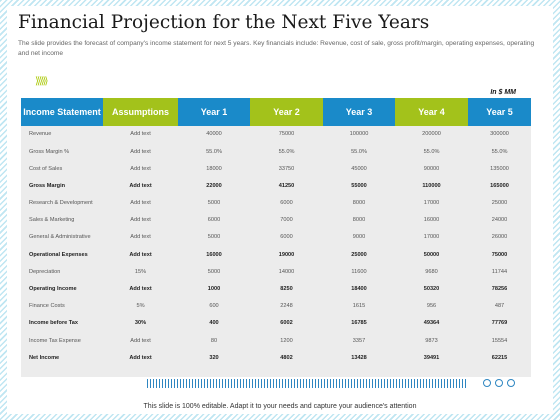 This screenshot has width=560, height=420. I want to click on year-3-cell: 25000, so click(359, 254).